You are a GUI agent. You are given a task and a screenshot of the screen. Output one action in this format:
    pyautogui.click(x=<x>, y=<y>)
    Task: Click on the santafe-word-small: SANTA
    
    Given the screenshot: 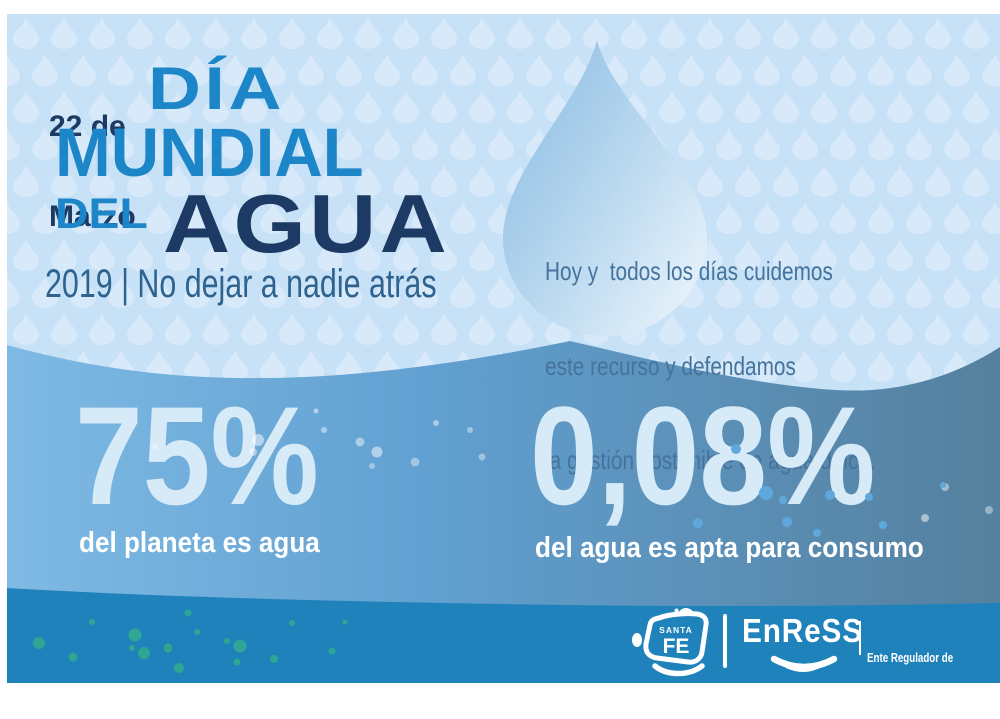 What is the action you would take?
    pyautogui.click(x=676, y=630)
    